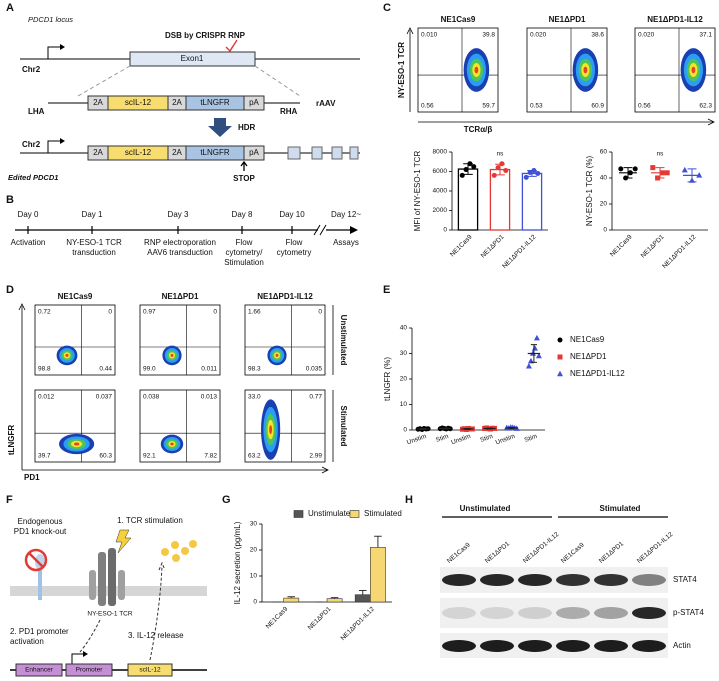 The height and width of the screenshot is (681, 719). Describe the element at coordinates (209, 369) in the screenshot. I see `quadrant-value: 0.011` at that location.